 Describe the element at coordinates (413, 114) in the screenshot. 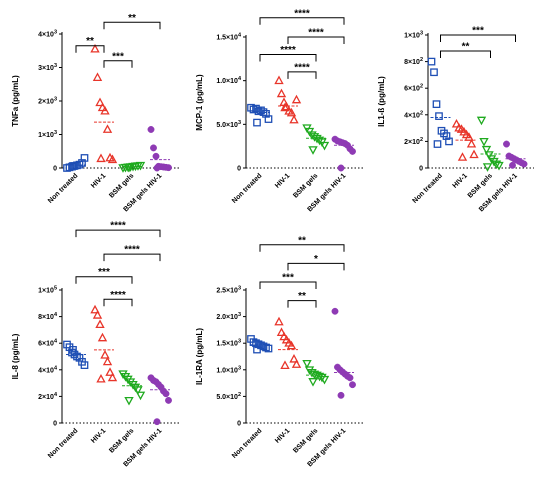

I see `y-tick-label: 4×10²` at that location.